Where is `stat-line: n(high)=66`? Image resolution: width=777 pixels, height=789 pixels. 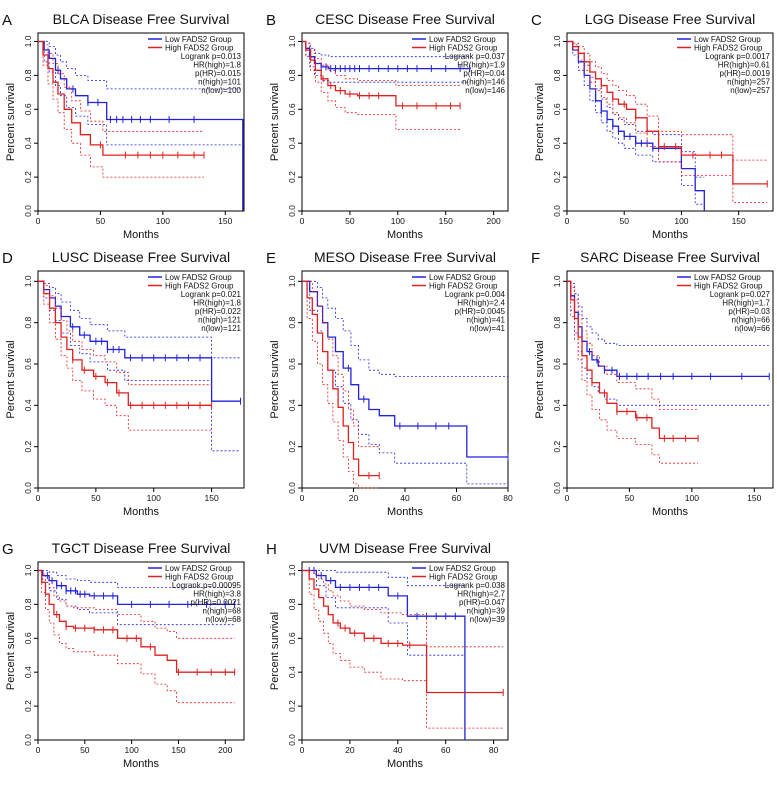 stat-line: n(high)=66 is located at coordinates (751, 320).